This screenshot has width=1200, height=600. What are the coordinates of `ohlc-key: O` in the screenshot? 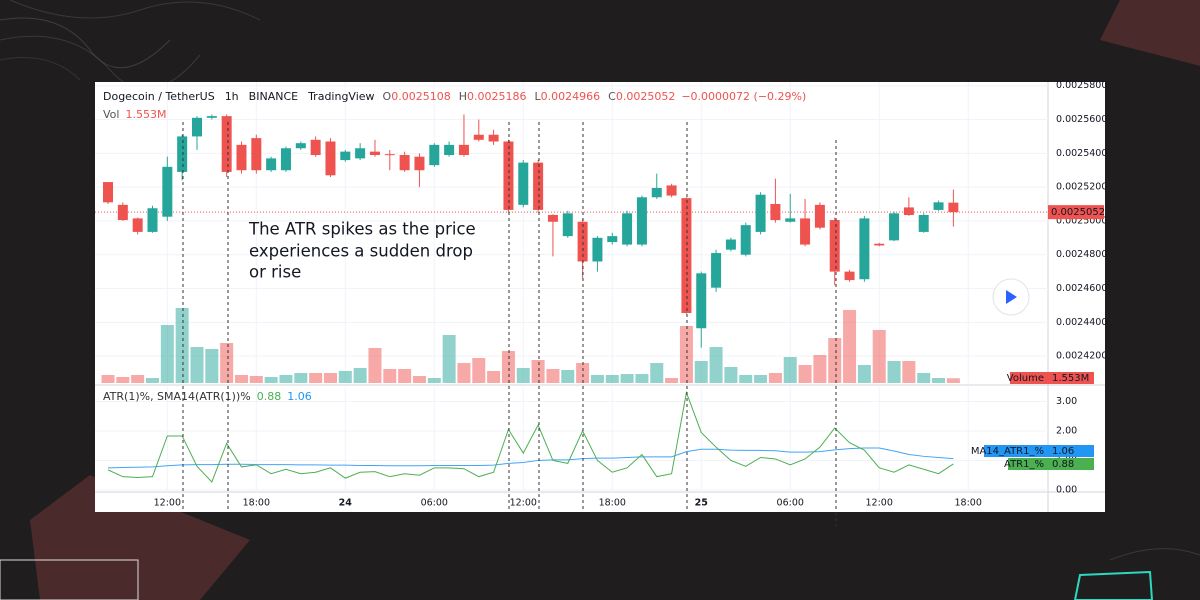 It's located at (387, 96).